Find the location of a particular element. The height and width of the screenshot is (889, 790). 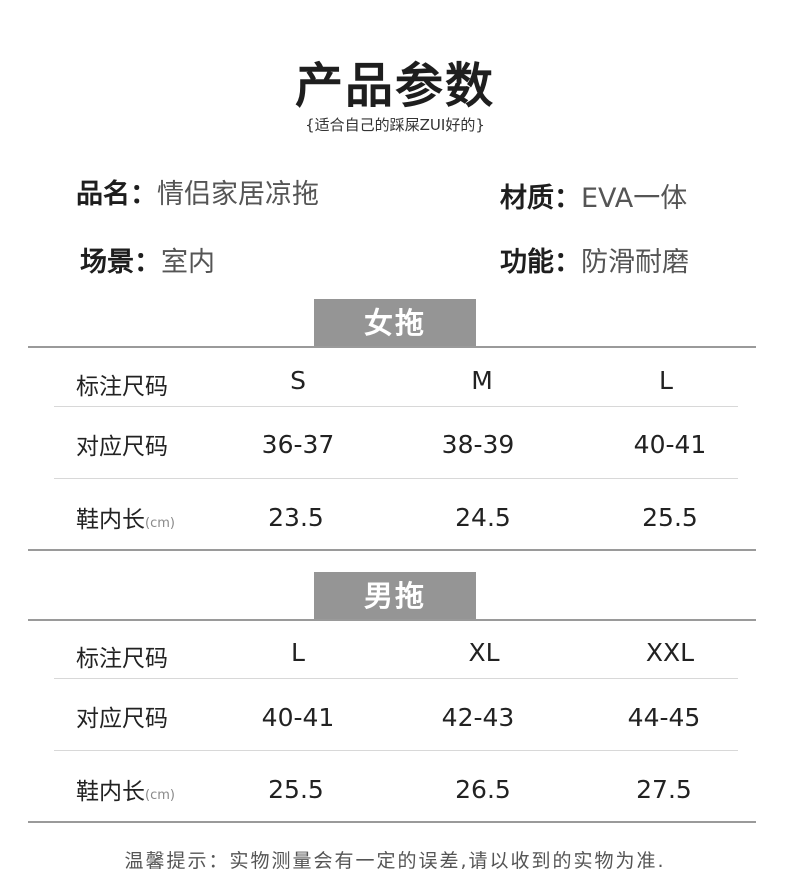

men-cell: L is located at coordinates (298, 652).